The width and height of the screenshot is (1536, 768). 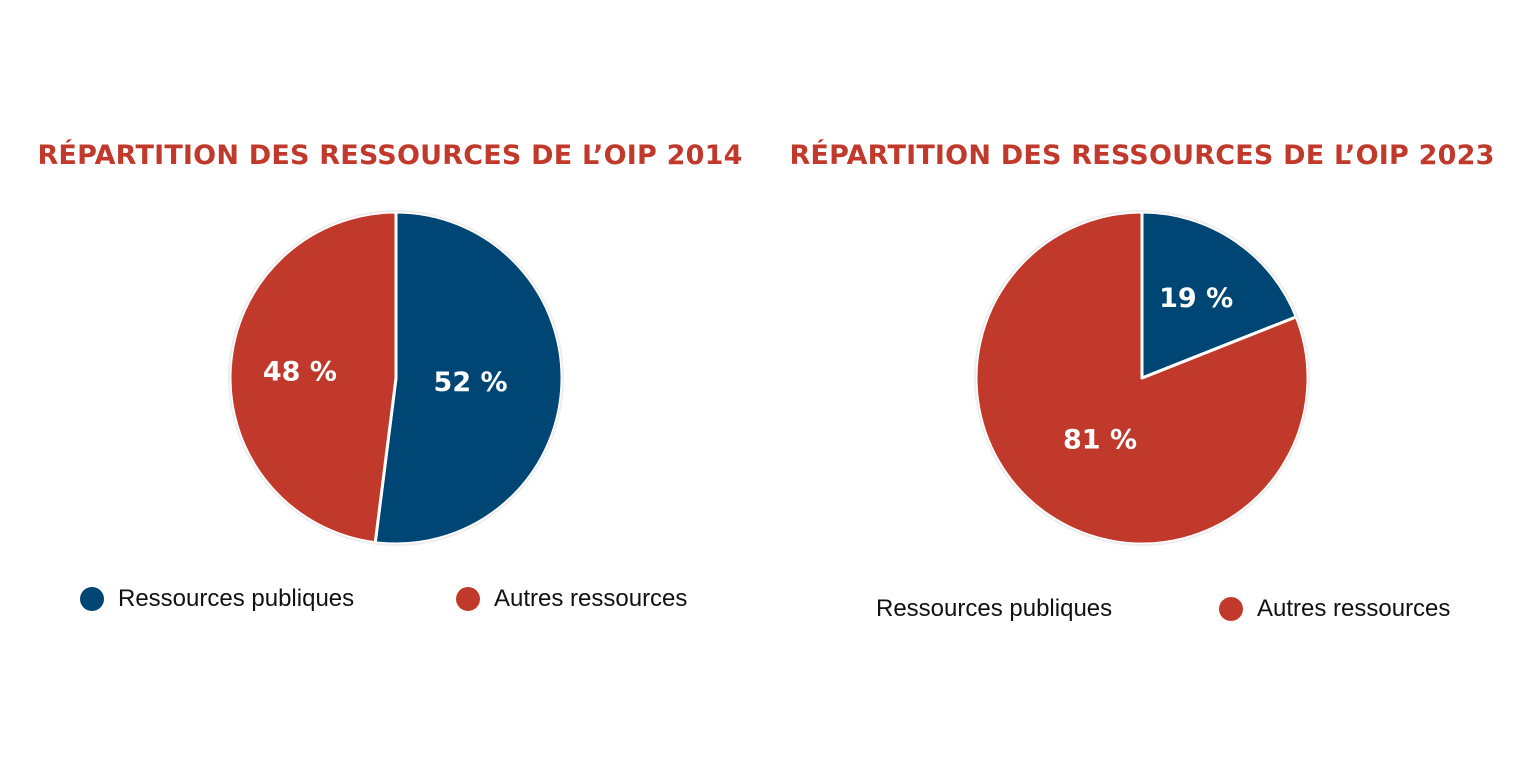 What do you see at coordinates (1100, 439) in the screenshot?
I see `slice-label-other: 81 %` at bounding box center [1100, 439].